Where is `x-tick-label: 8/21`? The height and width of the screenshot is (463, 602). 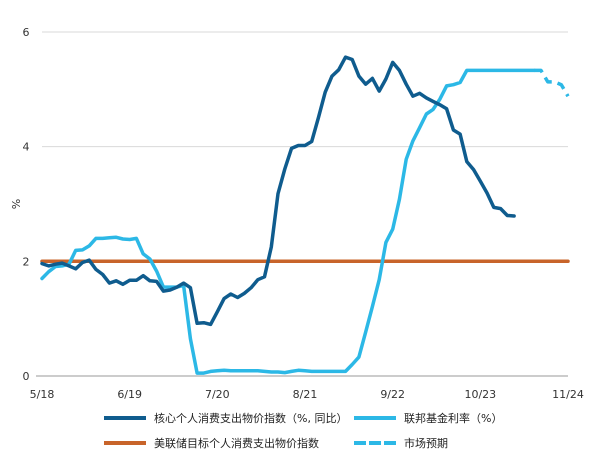
x-tick-label: 8/21 is located at coordinates (305, 394).